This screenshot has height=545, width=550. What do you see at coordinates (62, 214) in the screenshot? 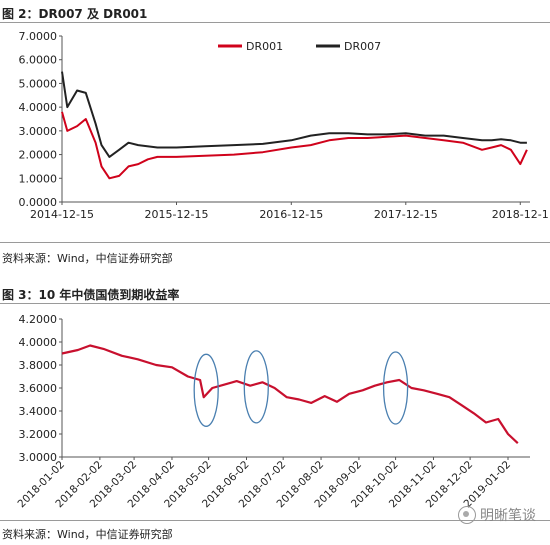
I see `x-tick-label: 2014-12-15` at bounding box center [62, 214].